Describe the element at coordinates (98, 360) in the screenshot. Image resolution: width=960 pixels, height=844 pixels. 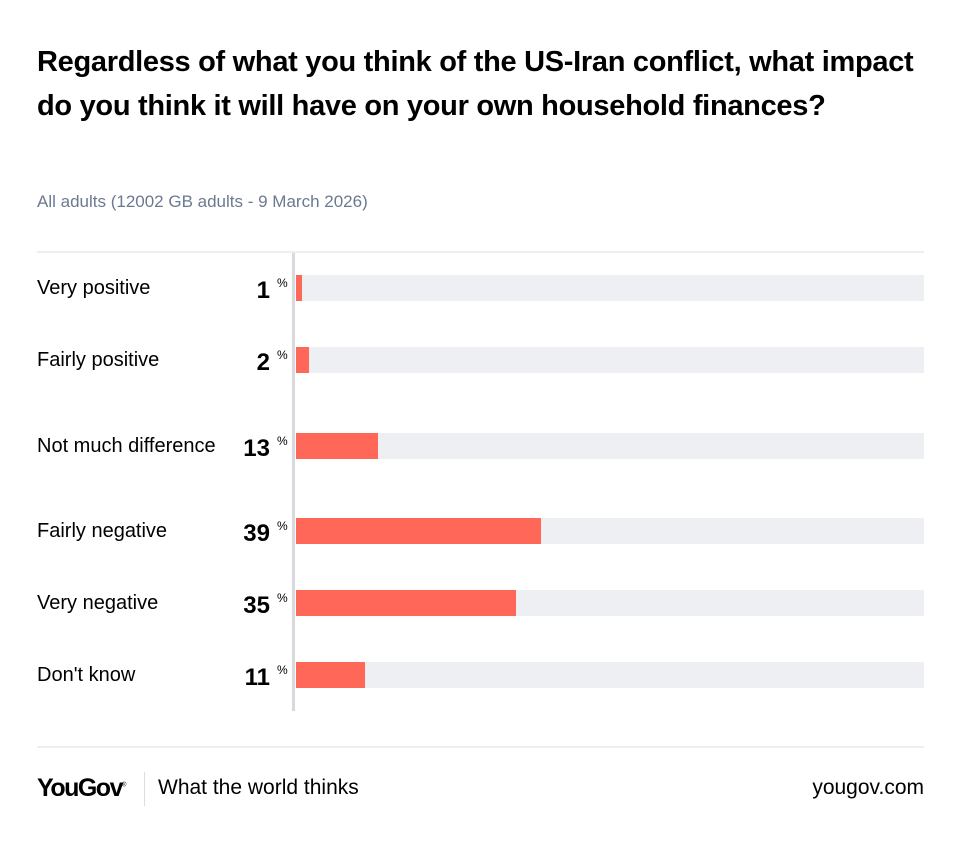
I see `category-label: Fairly positive` at that location.